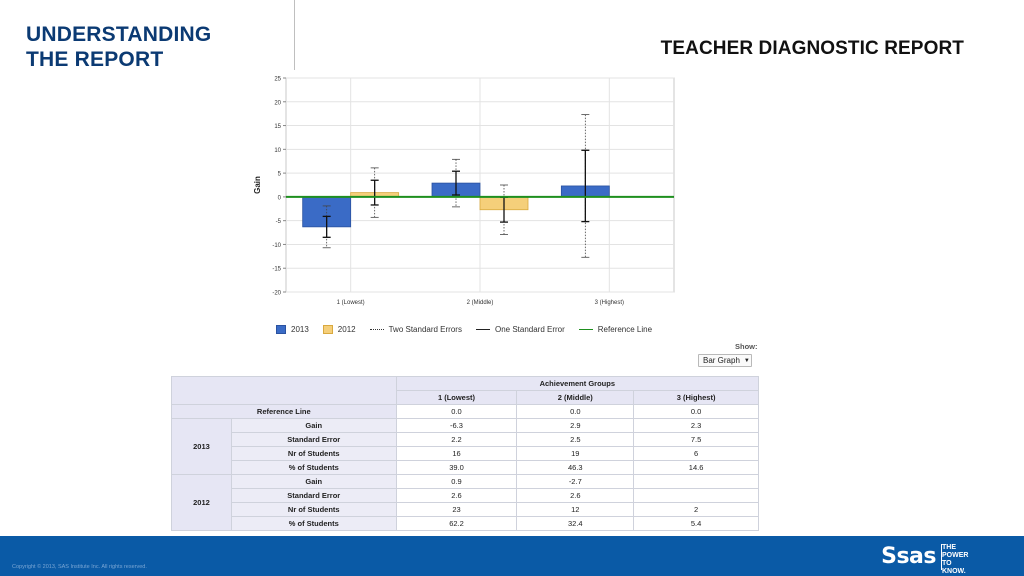 The height and width of the screenshot is (576, 1024). I want to click on y-tick-label: 15, so click(277, 127).